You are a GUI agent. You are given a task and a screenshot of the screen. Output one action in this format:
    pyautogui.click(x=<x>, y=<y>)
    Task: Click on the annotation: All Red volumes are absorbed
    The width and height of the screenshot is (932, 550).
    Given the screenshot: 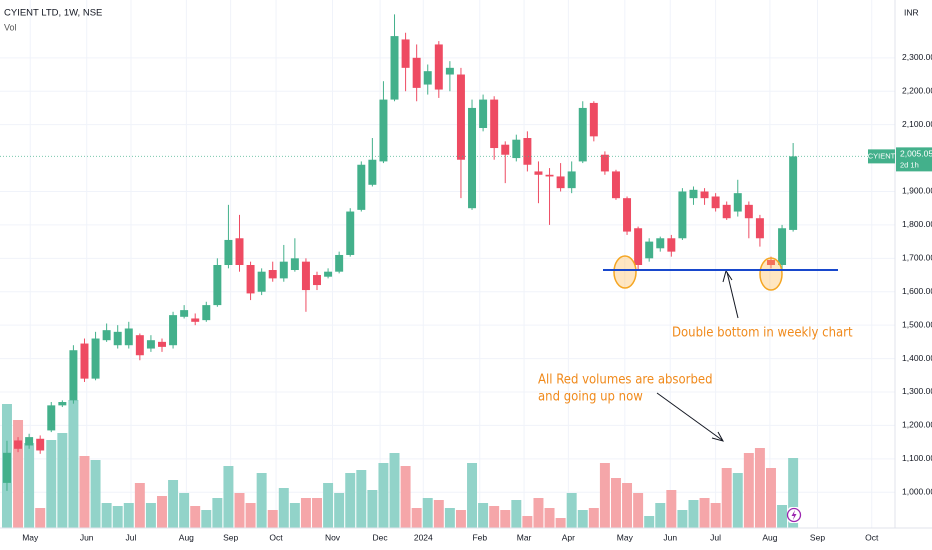 What is the action you would take?
    pyautogui.click(x=625, y=380)
    